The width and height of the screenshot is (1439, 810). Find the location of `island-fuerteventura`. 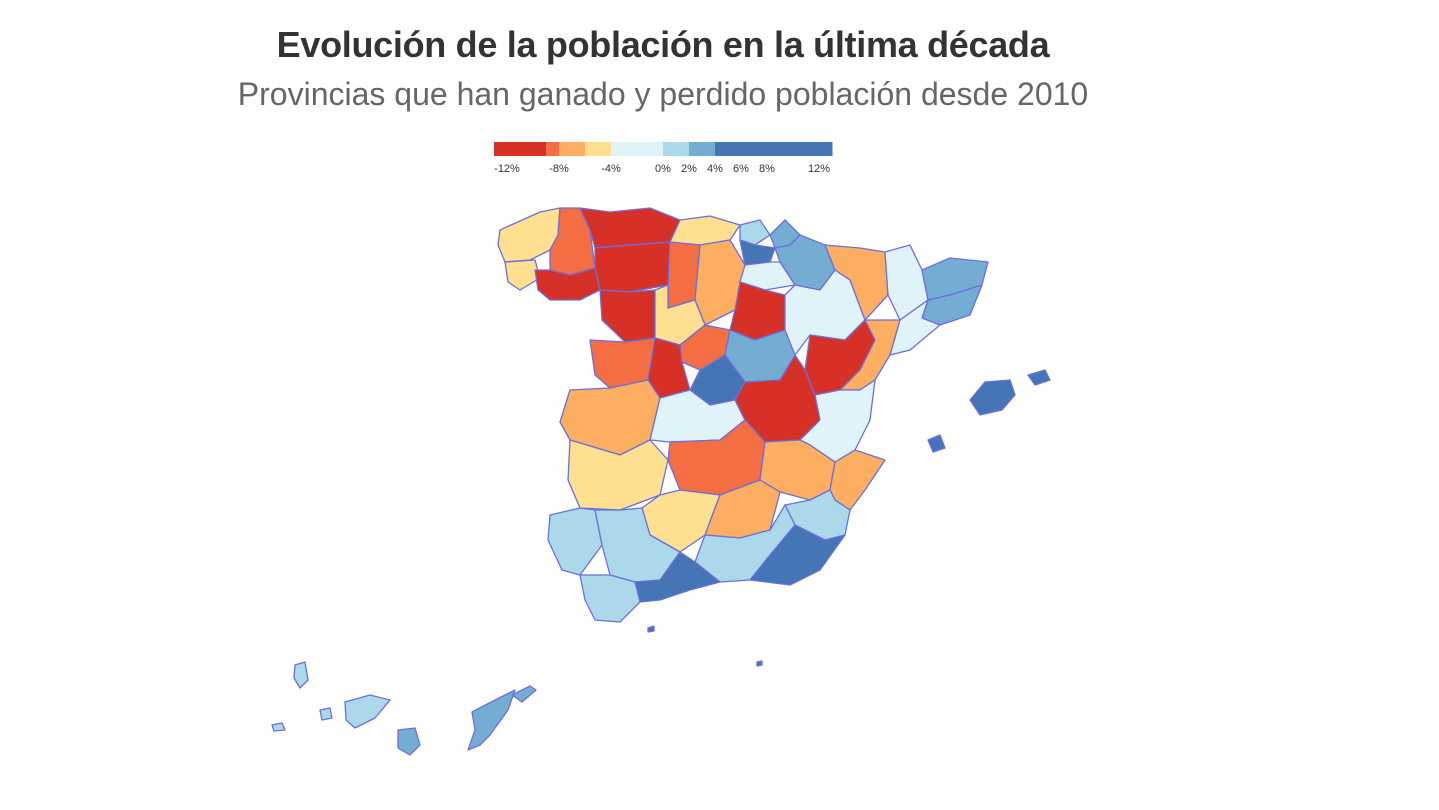

island-fuerteventura is located at coordinates (491, 720).